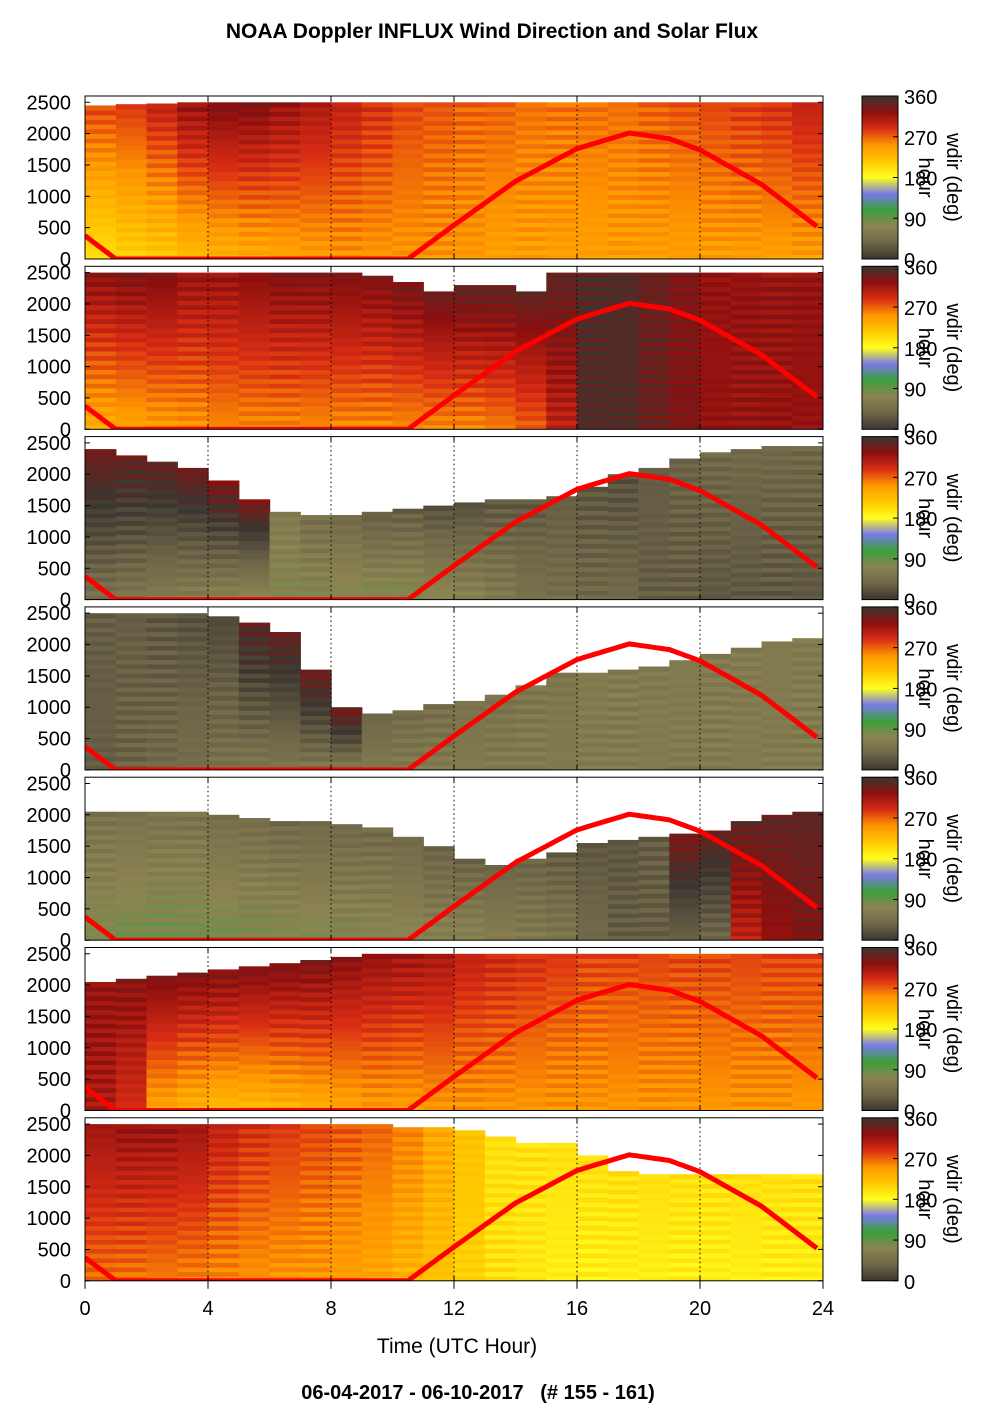 The width and height of the screenshot is (981, 1412). Describe the element at coordinates (925, 348) in the screenshot. I see `panel-hour-label: hour` at that location.